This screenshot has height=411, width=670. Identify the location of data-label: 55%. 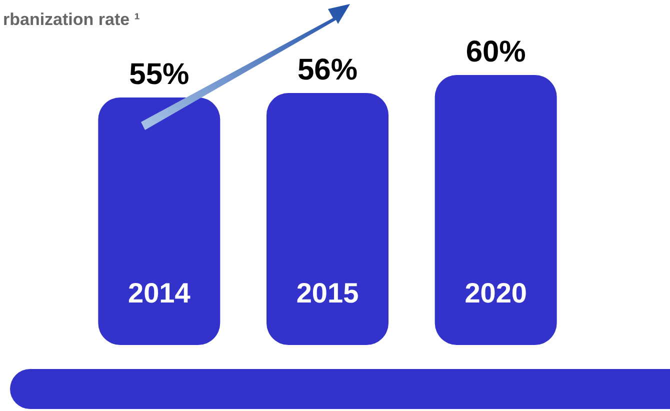
(159, 74).